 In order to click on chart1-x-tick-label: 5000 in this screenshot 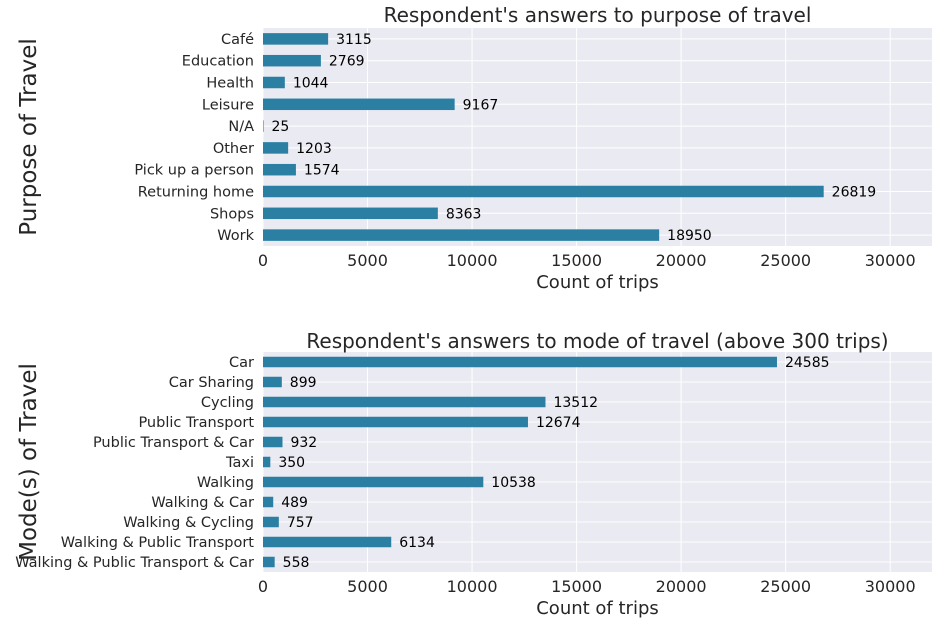, I will do `click(367, 260)`.